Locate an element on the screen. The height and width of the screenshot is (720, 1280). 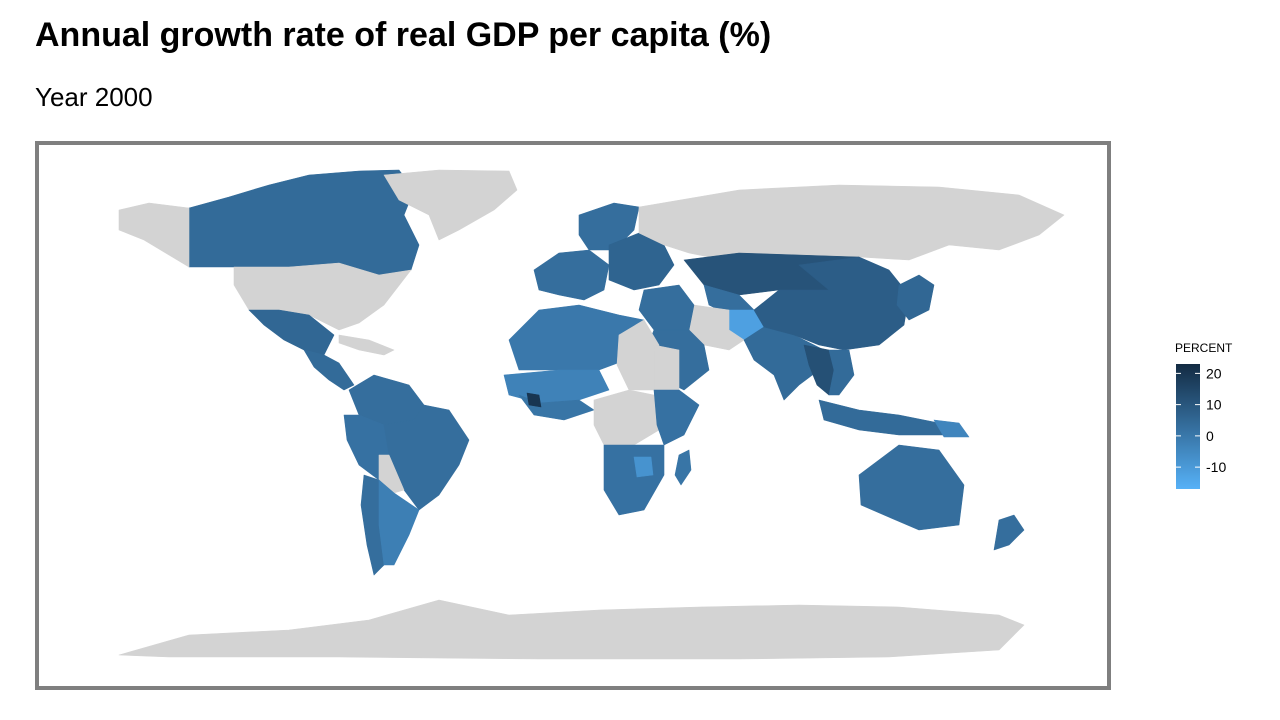
map-region-southern-africa is located at coordinates (634, 480).